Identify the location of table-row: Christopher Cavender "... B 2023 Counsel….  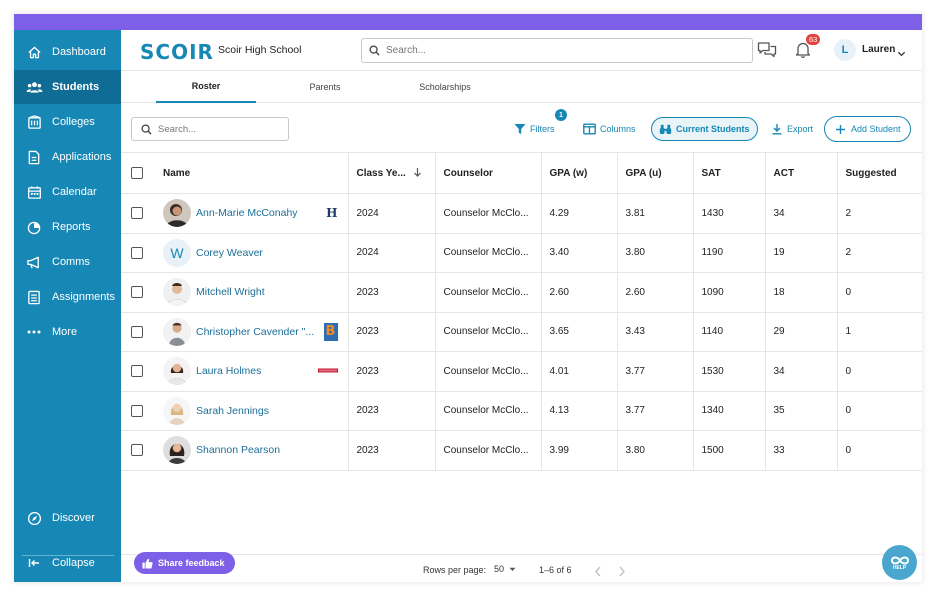
(521, 332).